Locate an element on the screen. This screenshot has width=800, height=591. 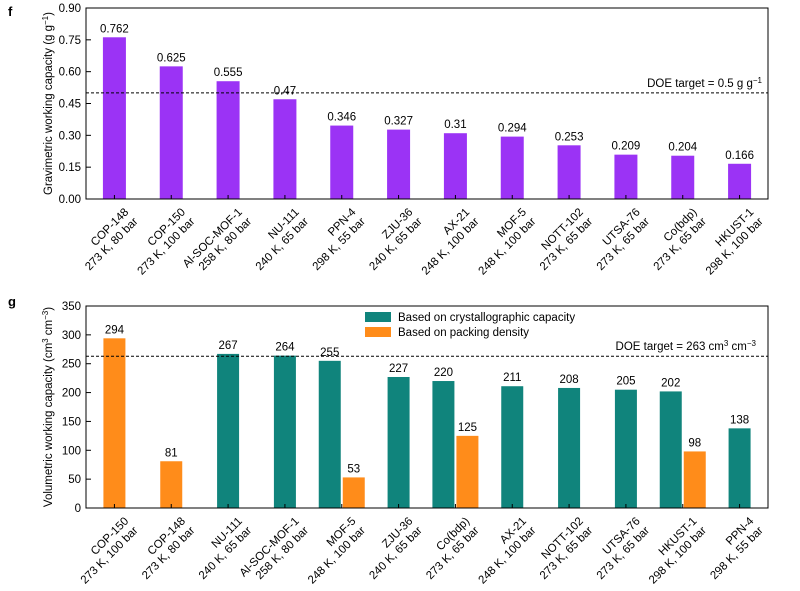
f-x-tick-label: HKUST-1298 K, 100 bar is located at coordinates (730, 241).